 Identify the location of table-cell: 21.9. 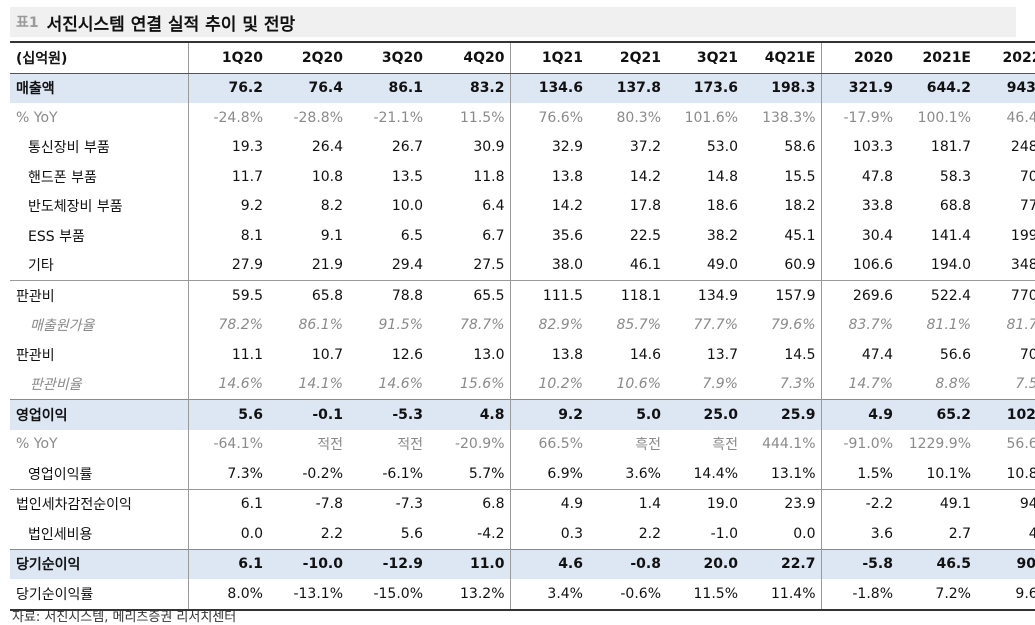
(327, 265).